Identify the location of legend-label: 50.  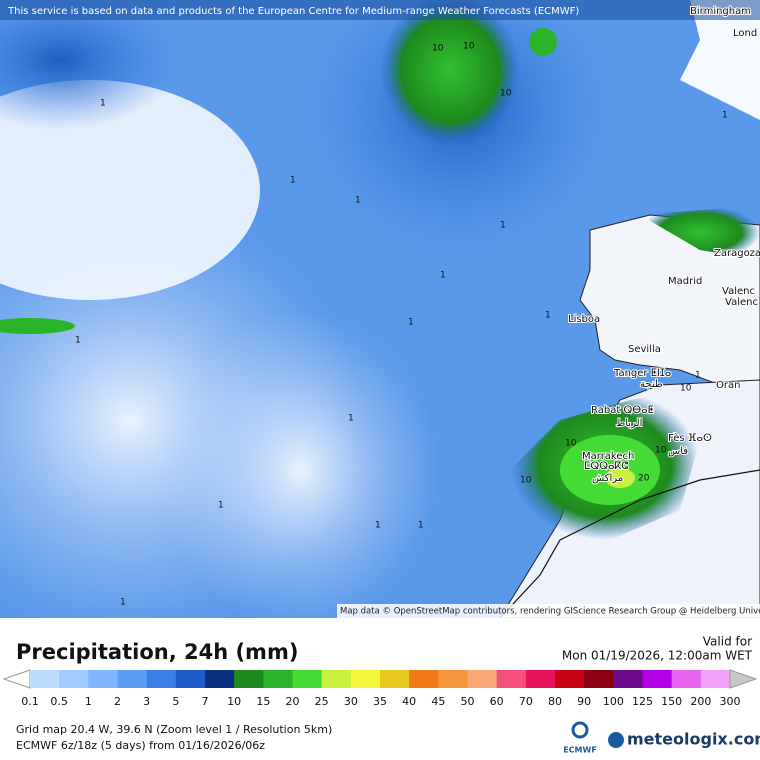
(468, 701).